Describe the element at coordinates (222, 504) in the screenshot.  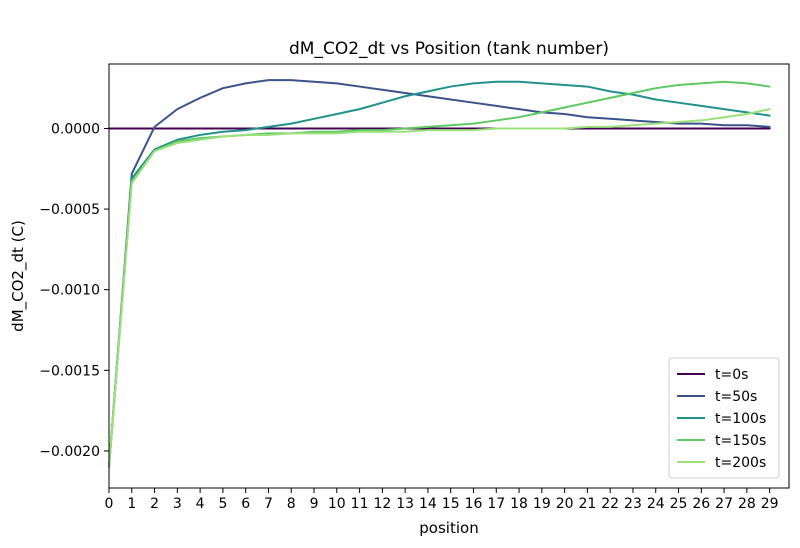
I see `x-tick-label: 5` at that location.